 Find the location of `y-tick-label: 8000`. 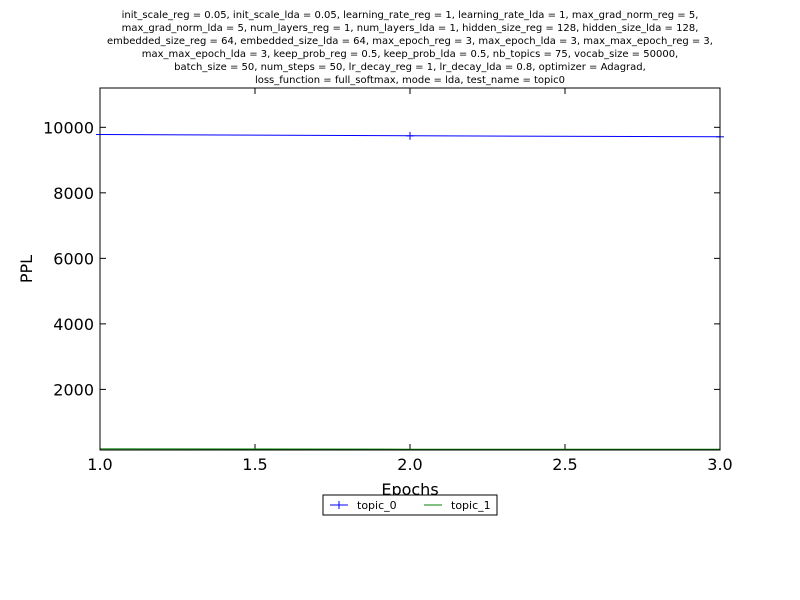

y-tick-label: 8000 is located at coordinates (73, 193).